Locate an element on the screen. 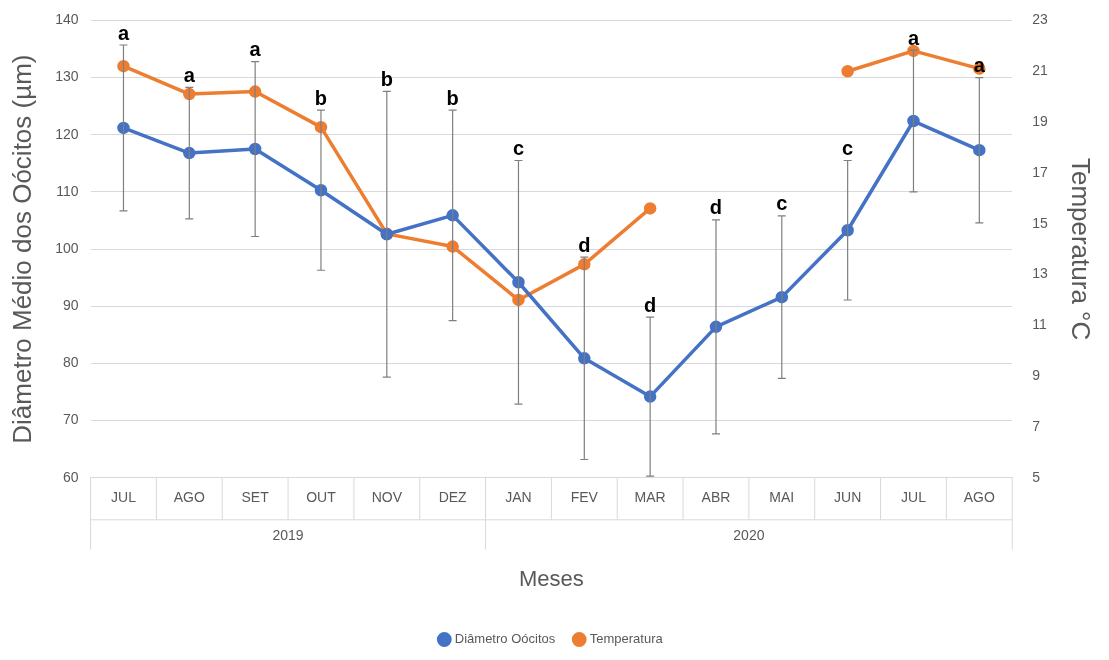  y-tick-label: 90 is located at coordinates (70, 305).